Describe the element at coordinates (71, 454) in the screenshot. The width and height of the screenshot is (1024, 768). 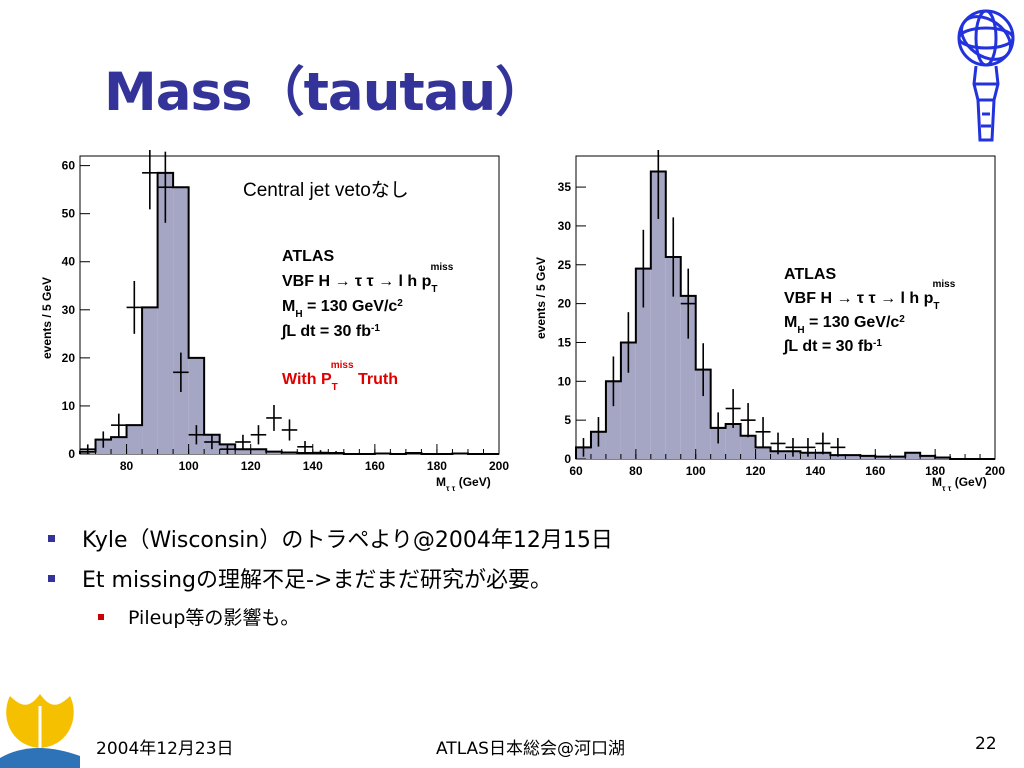
I see `y-tick-label: 0` at that location.